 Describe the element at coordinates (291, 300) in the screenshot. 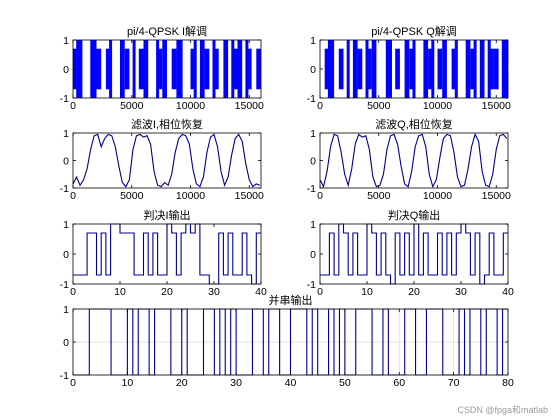

I see `subplot-title: 并串输出` at that location.